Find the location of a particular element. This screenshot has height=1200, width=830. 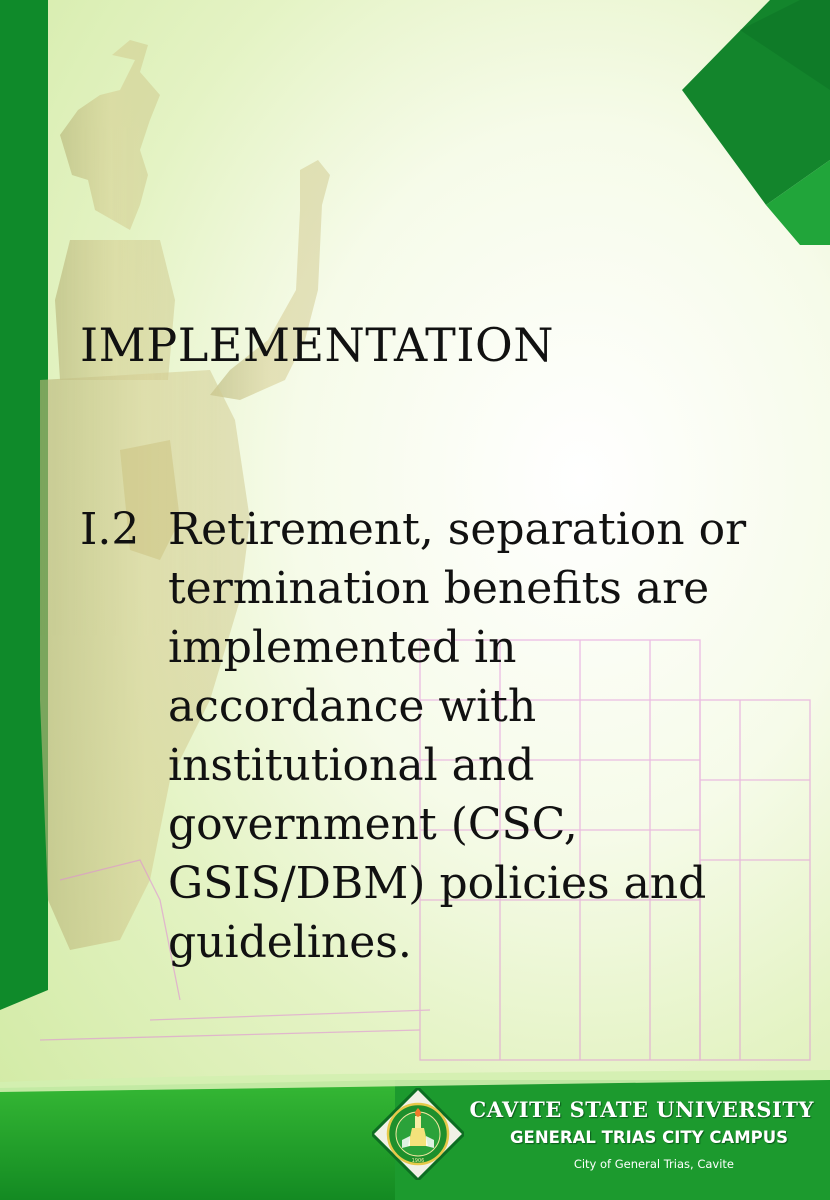

university-seal-logo: 1906 is located at coordinates (418, 1134).